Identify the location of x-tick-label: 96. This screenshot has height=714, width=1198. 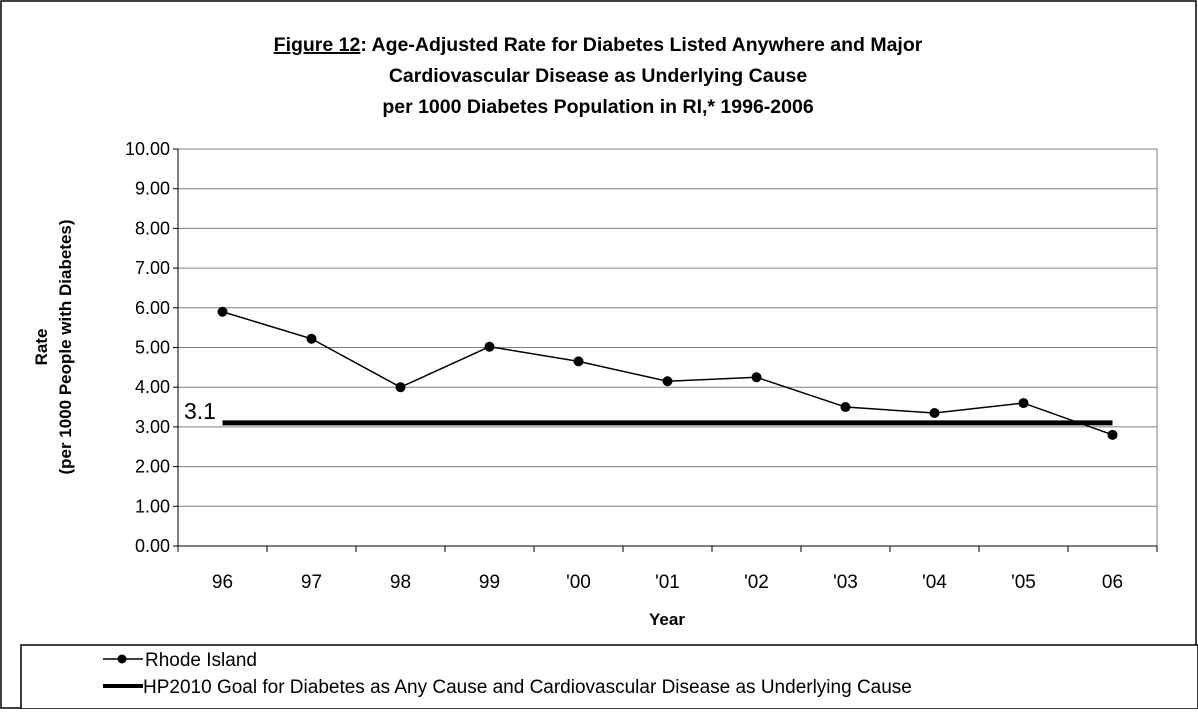
(222, 582).